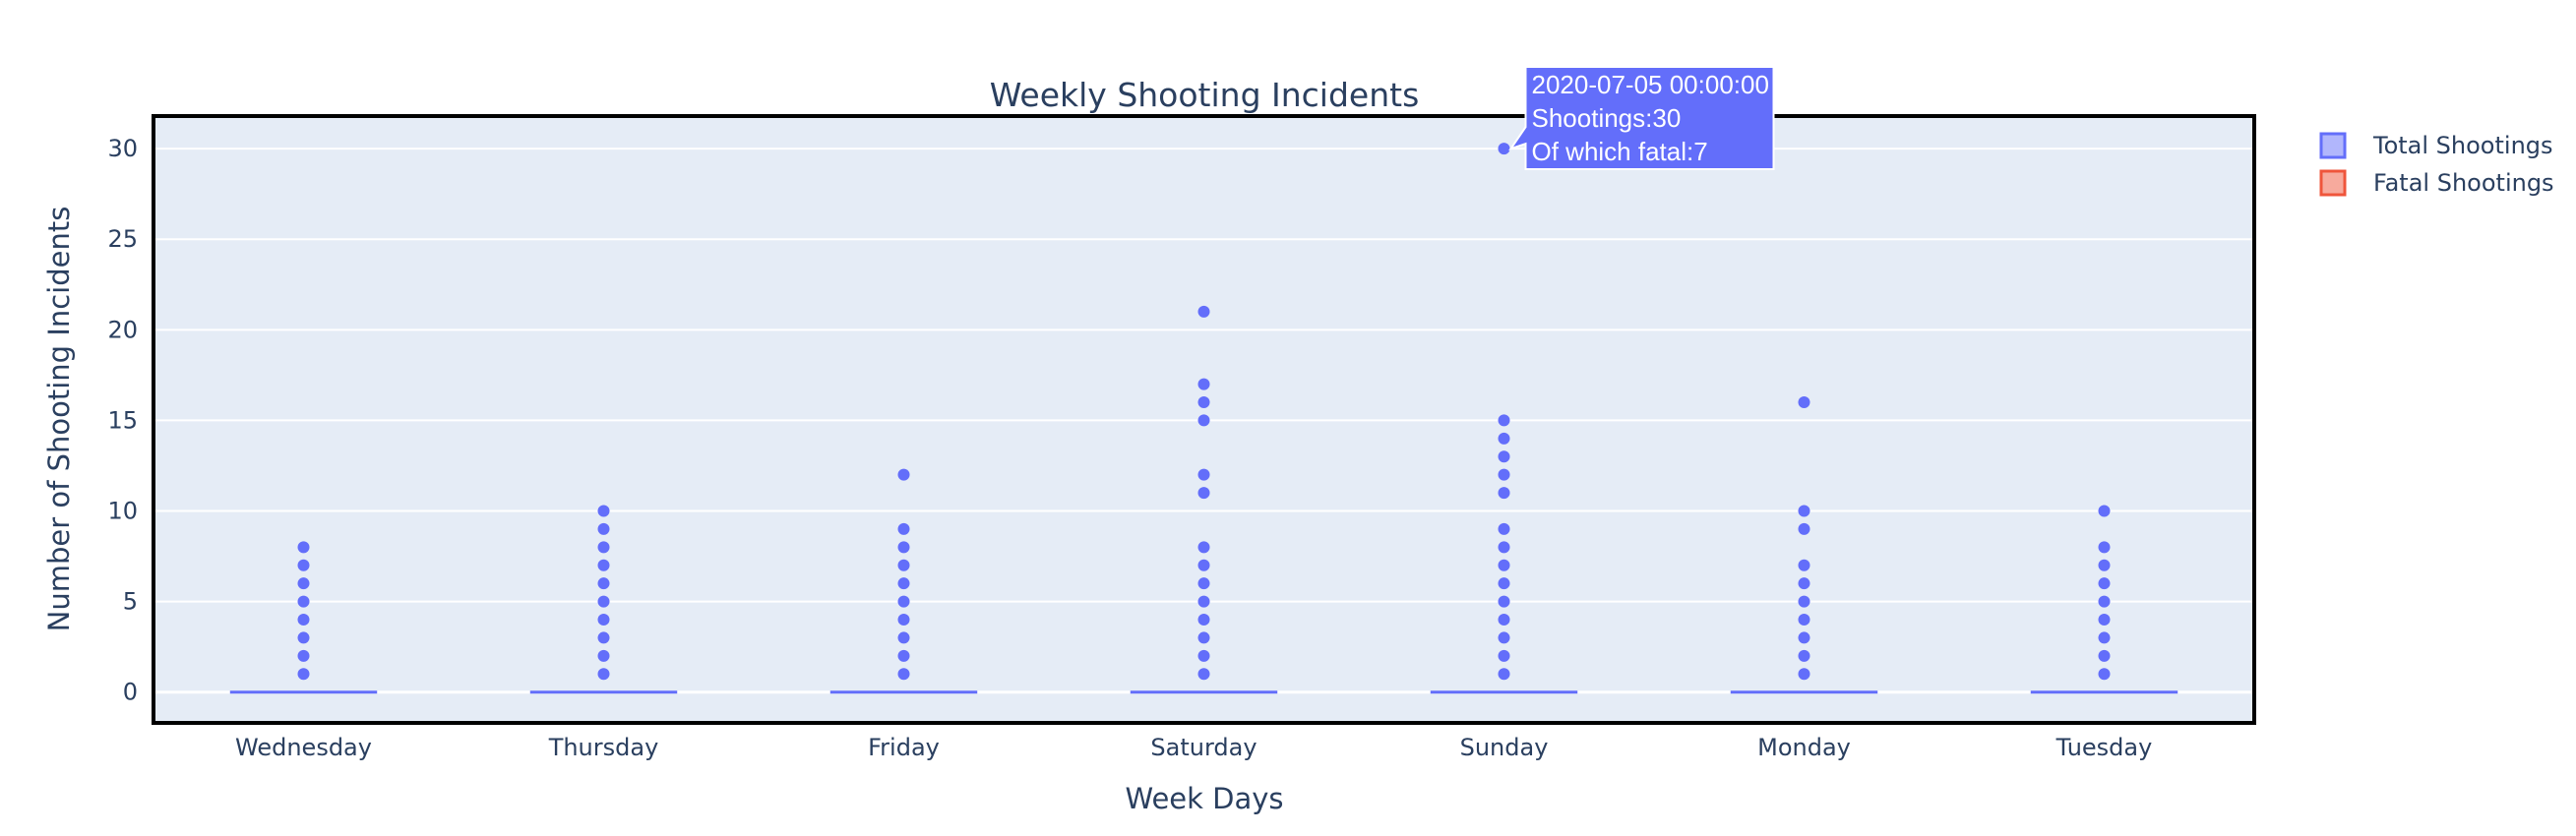  Describe the element at coordinates (2104, 747) in the screenshot. I see `x-tick-label: Tuesday` at that location.